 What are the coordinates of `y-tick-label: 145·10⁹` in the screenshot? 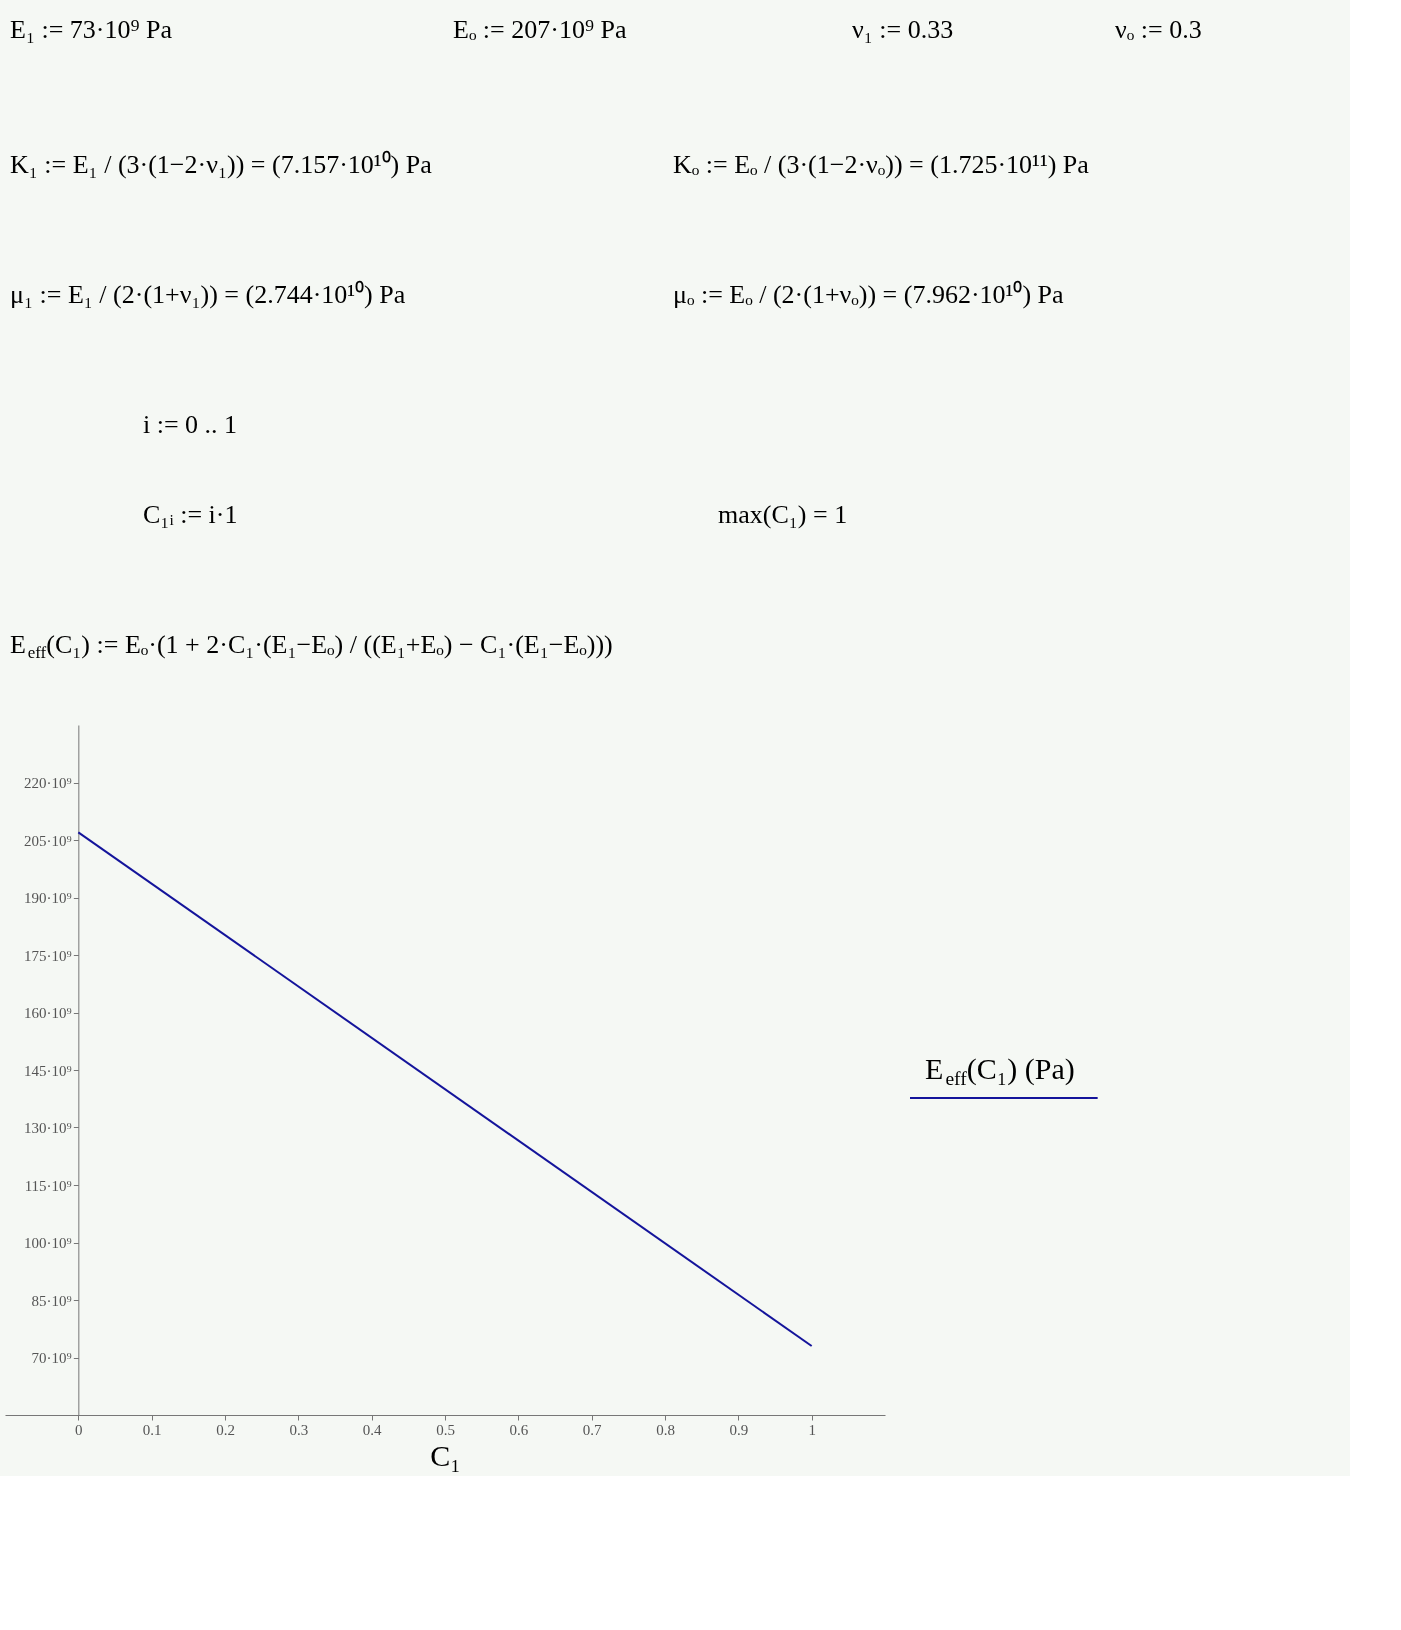 It's located at (48, 1070).